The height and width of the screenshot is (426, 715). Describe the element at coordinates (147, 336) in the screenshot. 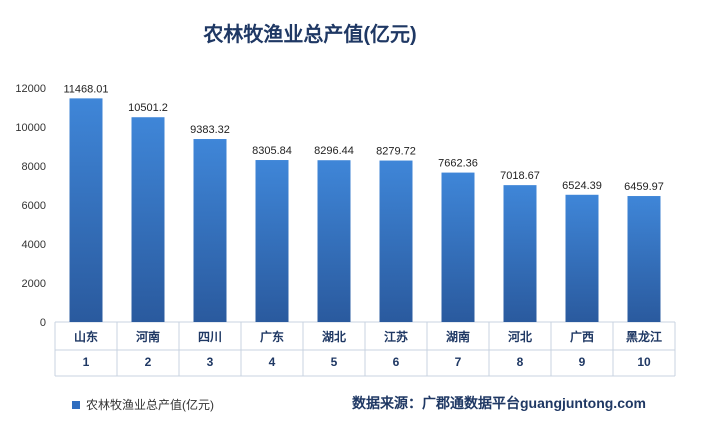

I see `x-category-label: 河南` at that location.